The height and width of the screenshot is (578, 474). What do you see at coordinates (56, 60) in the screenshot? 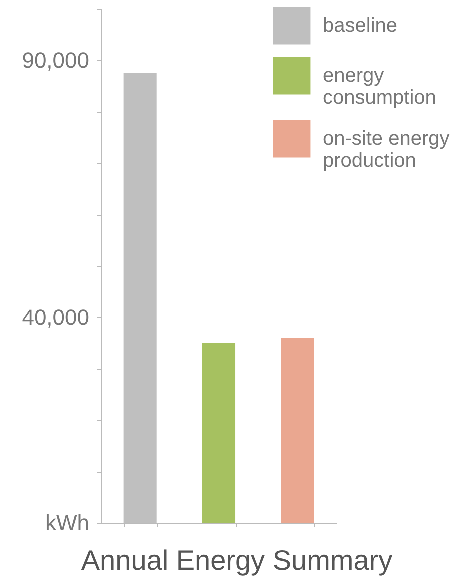
I see `y-tick-label: 90,000` at bounding box center [56, 60].